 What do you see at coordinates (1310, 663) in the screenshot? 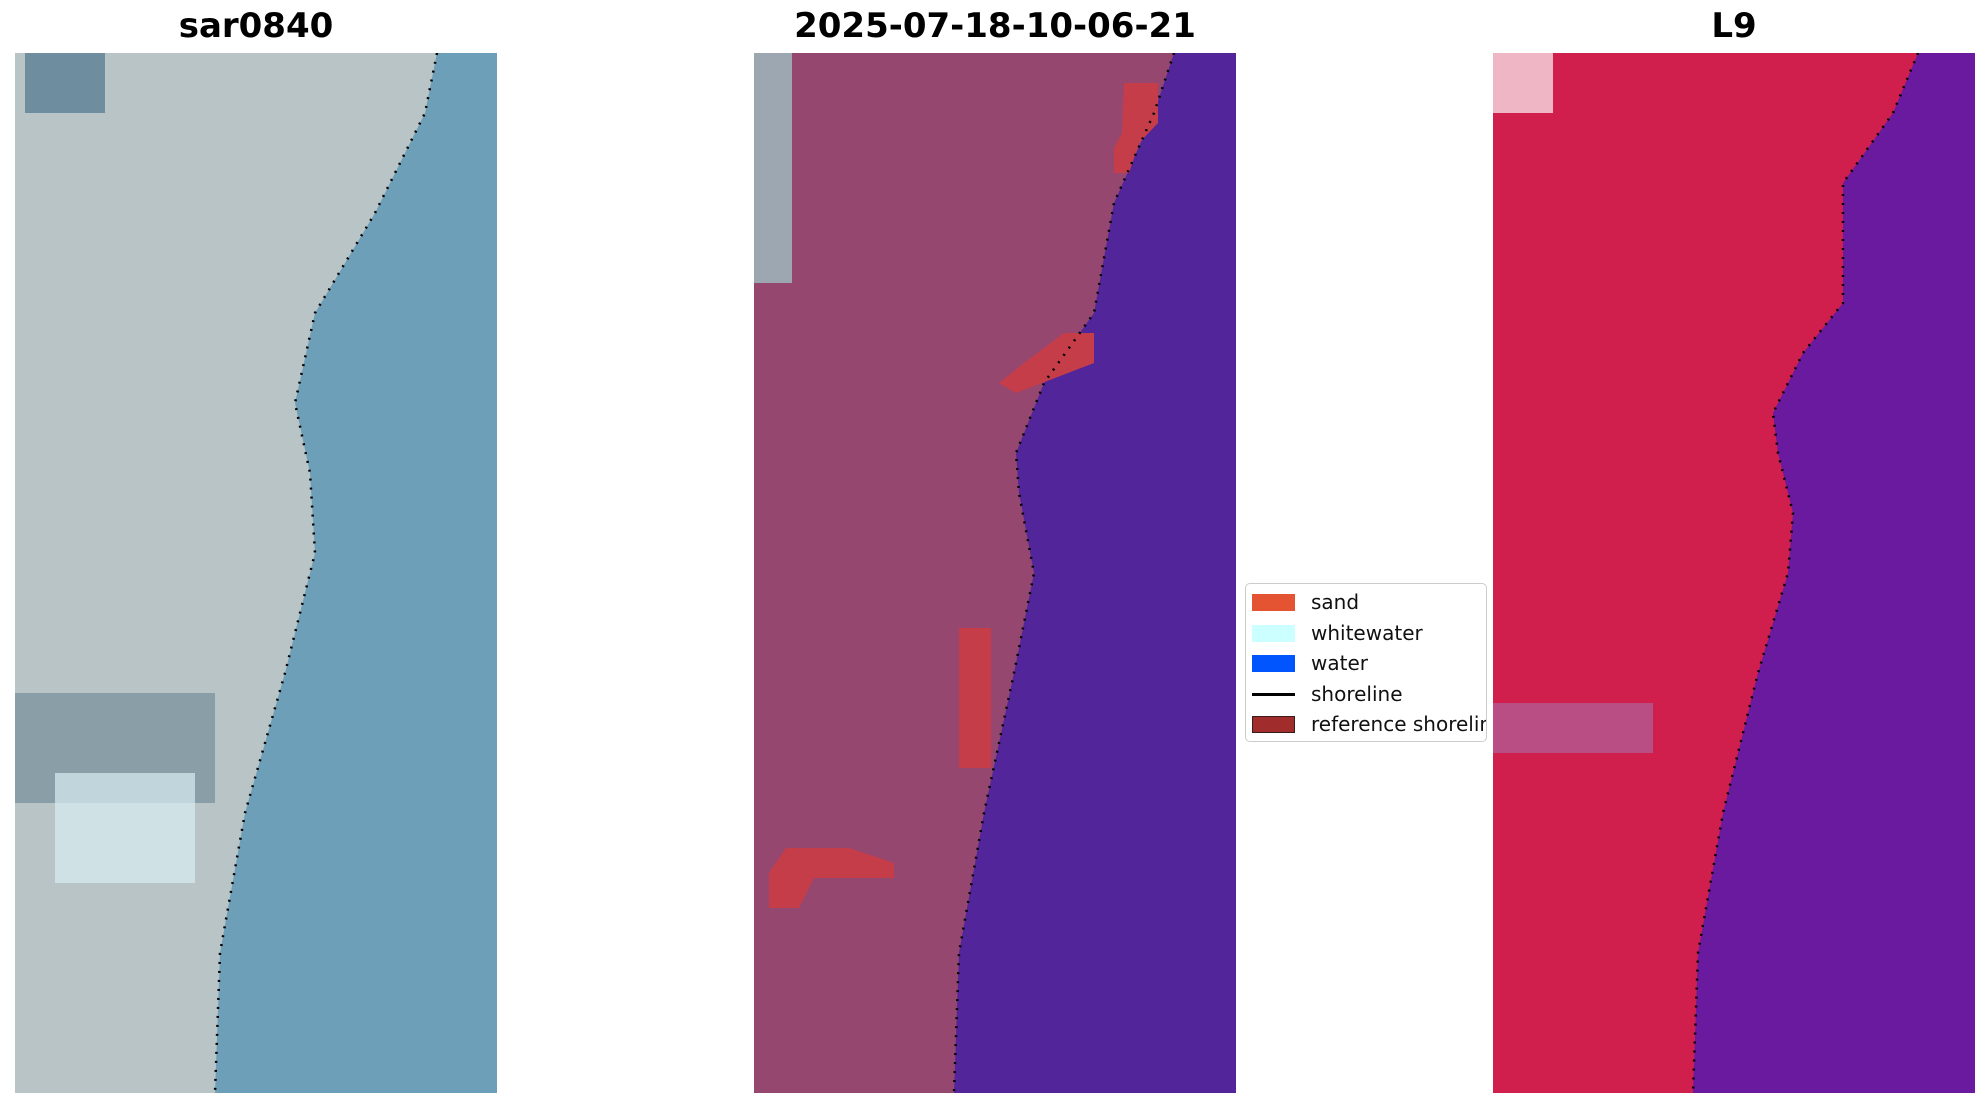
I see `legend-item-water: water` at bounding box center [1310, 663].